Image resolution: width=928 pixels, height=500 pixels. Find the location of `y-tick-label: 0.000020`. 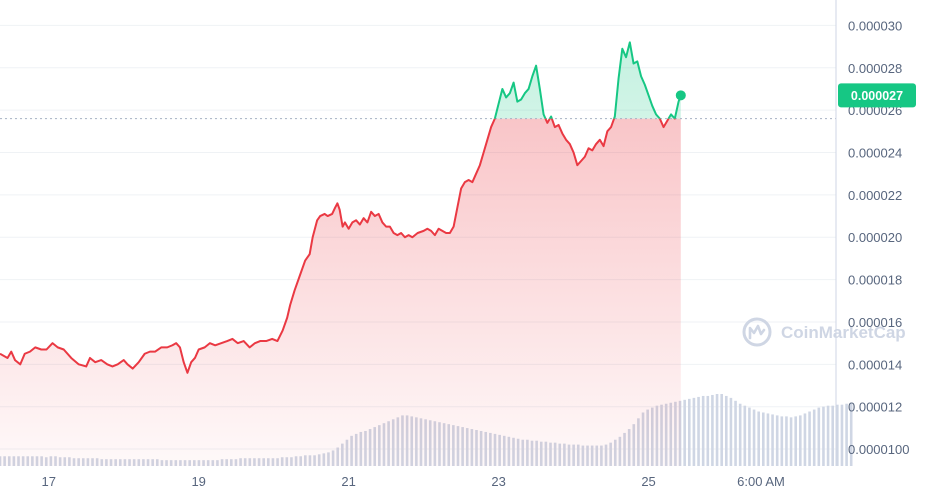

y-tick-label: 0.000020 is located at coordinates (875, 237).